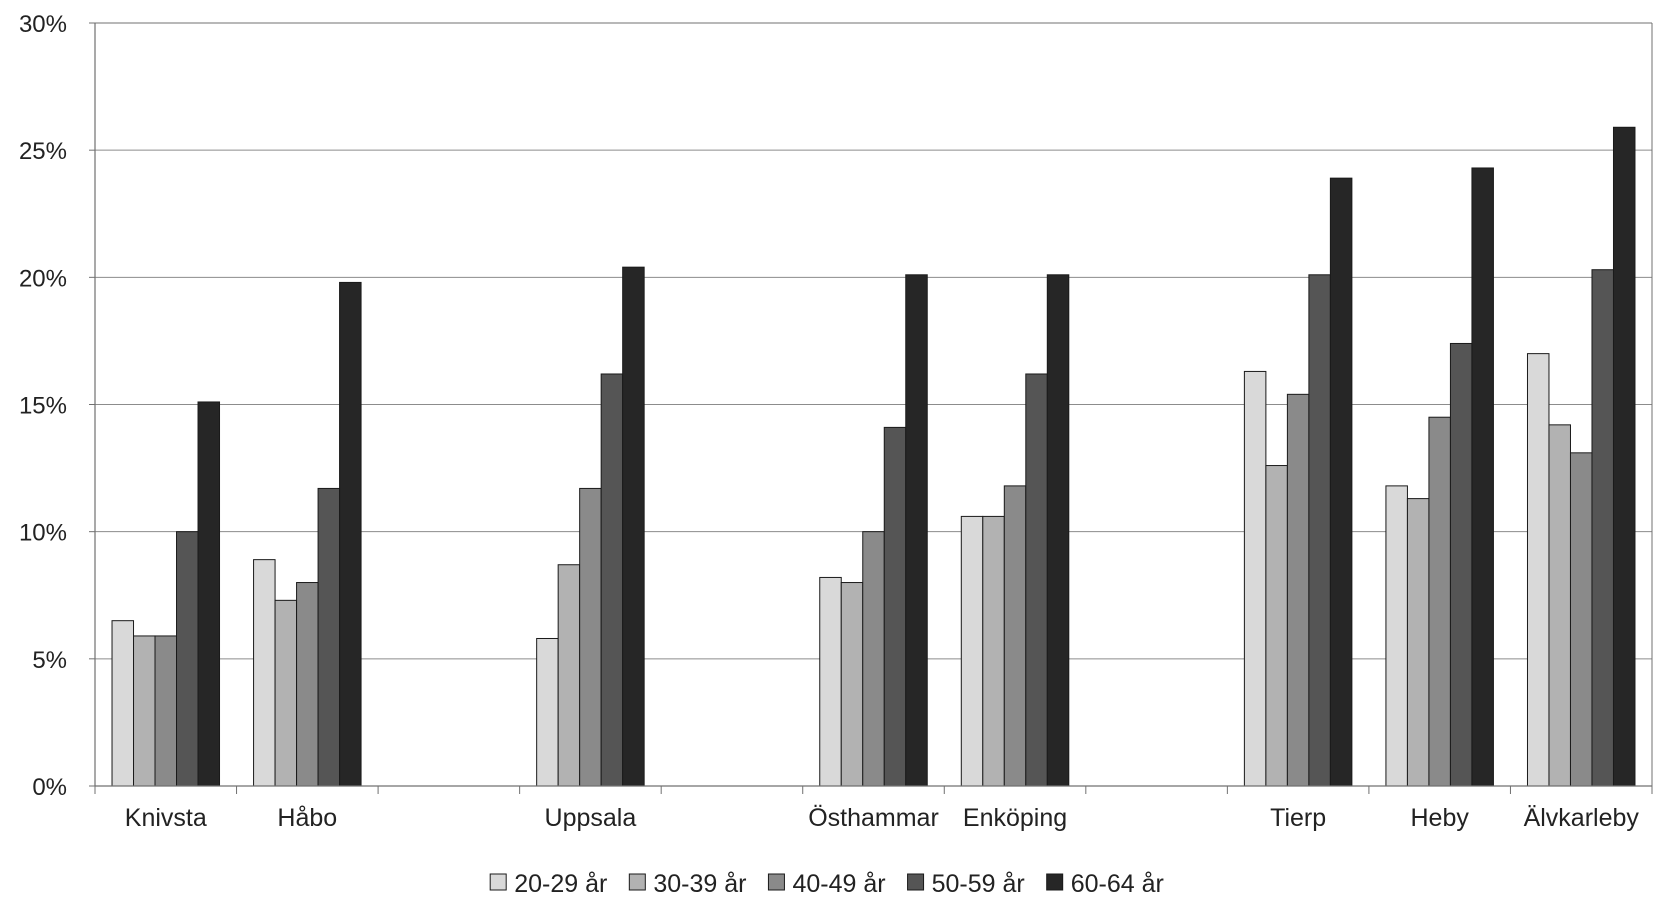  What do you see at coordinates (1298, 818) in the screenshot?
I see `x-tick-label: Tierp` at bounding box center [1298, 818].